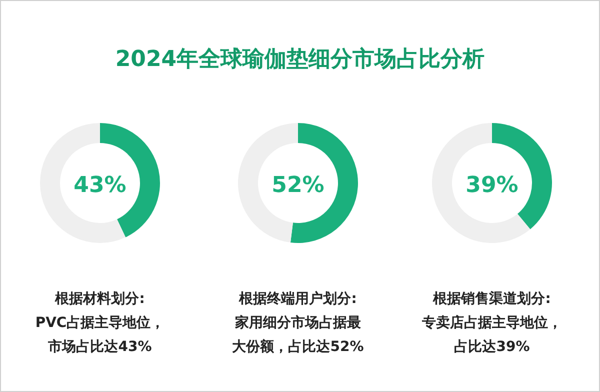 The image size is (600, 392). What do you see at coordinates (492, 185) in the screenshot?
I see `text: 39%` at bounding box center [492, 185].